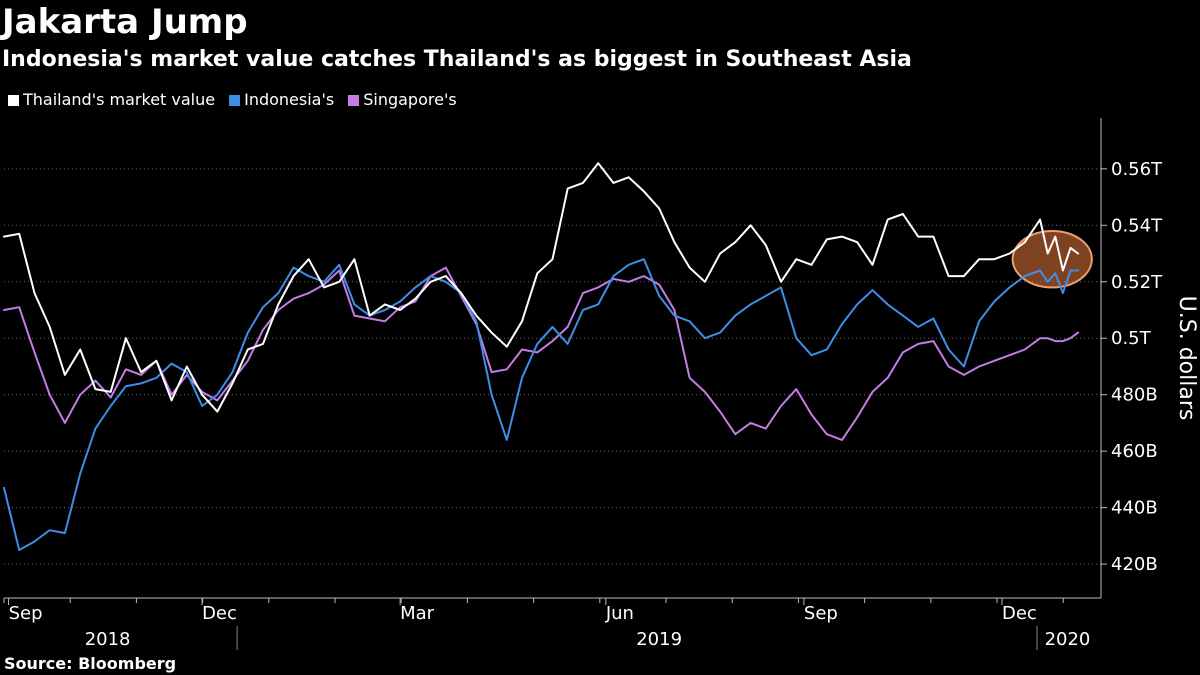  Describe the element at coordinates (108, 639) in the screenshot. I see `year-label: 2018` at that location.